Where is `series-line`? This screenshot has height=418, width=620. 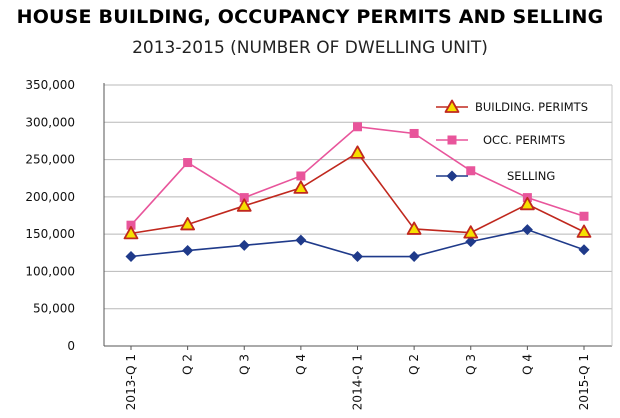
series-line is located at coordinates (357, 193).